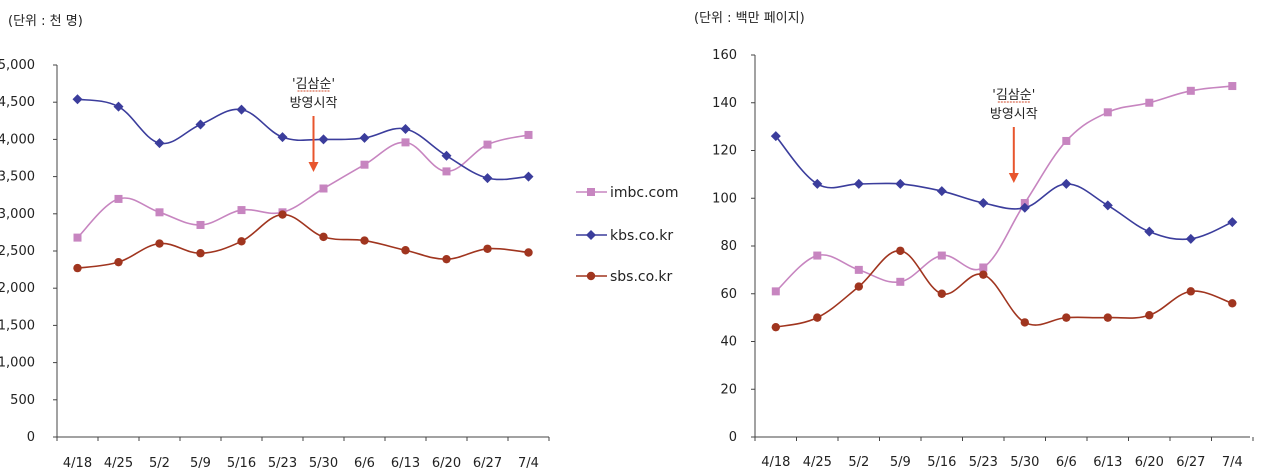  I want to click on series-line-imbc-com, so click(303, 186).